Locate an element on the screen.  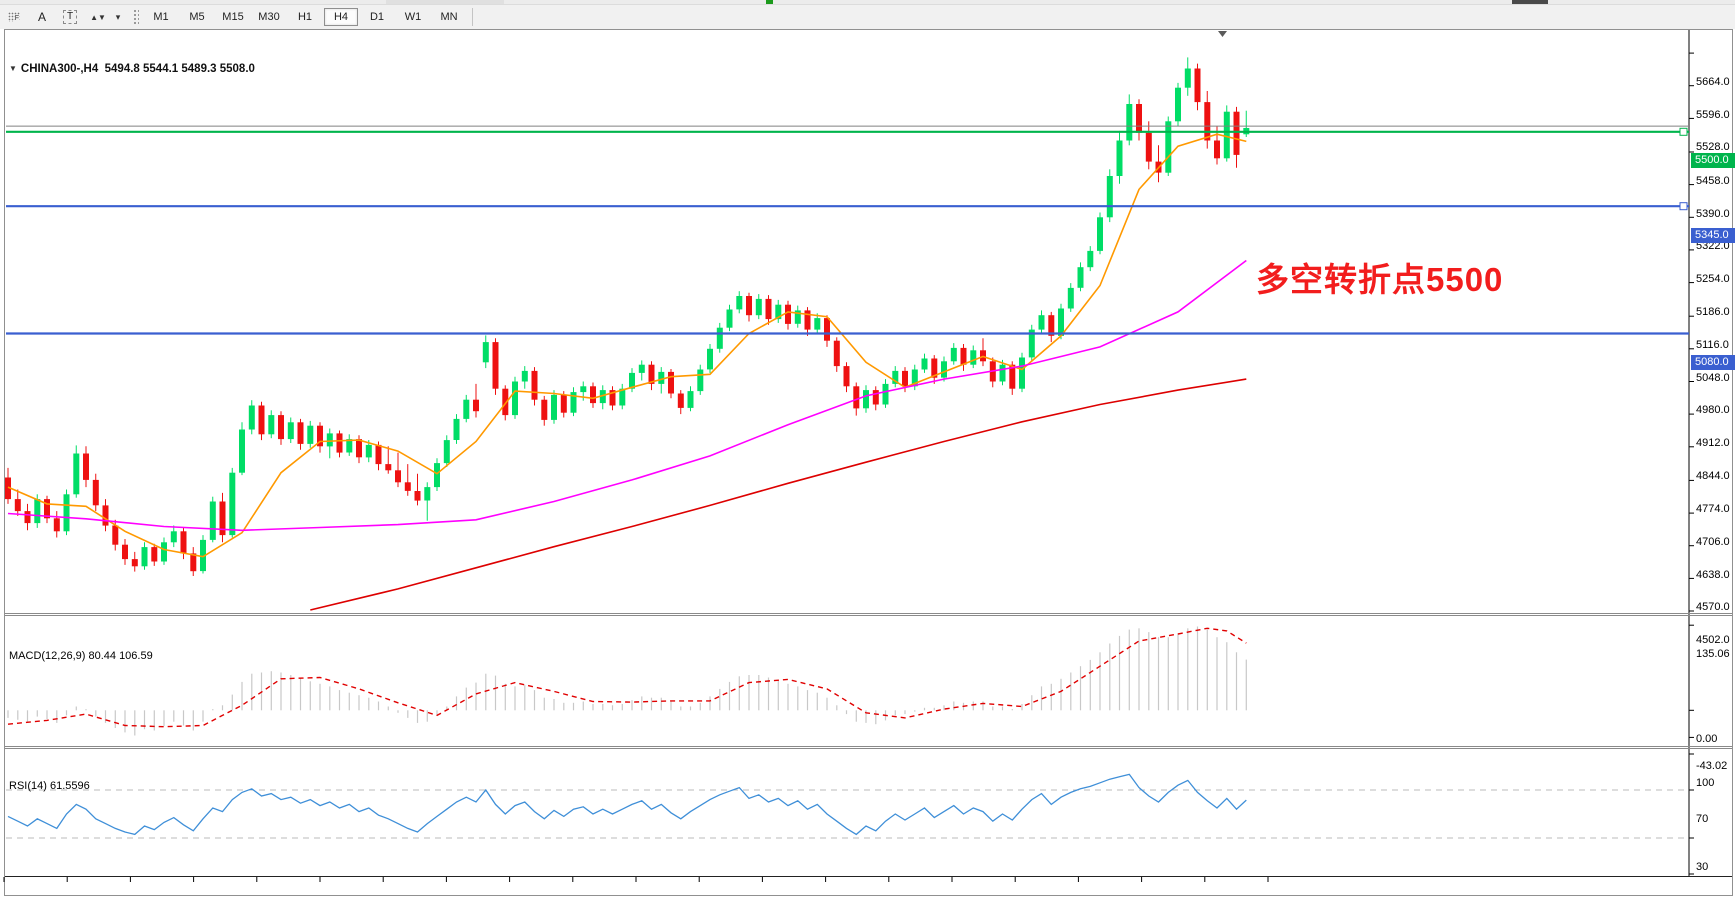
clipped-green-indicator is located at coordinates (769, 2).